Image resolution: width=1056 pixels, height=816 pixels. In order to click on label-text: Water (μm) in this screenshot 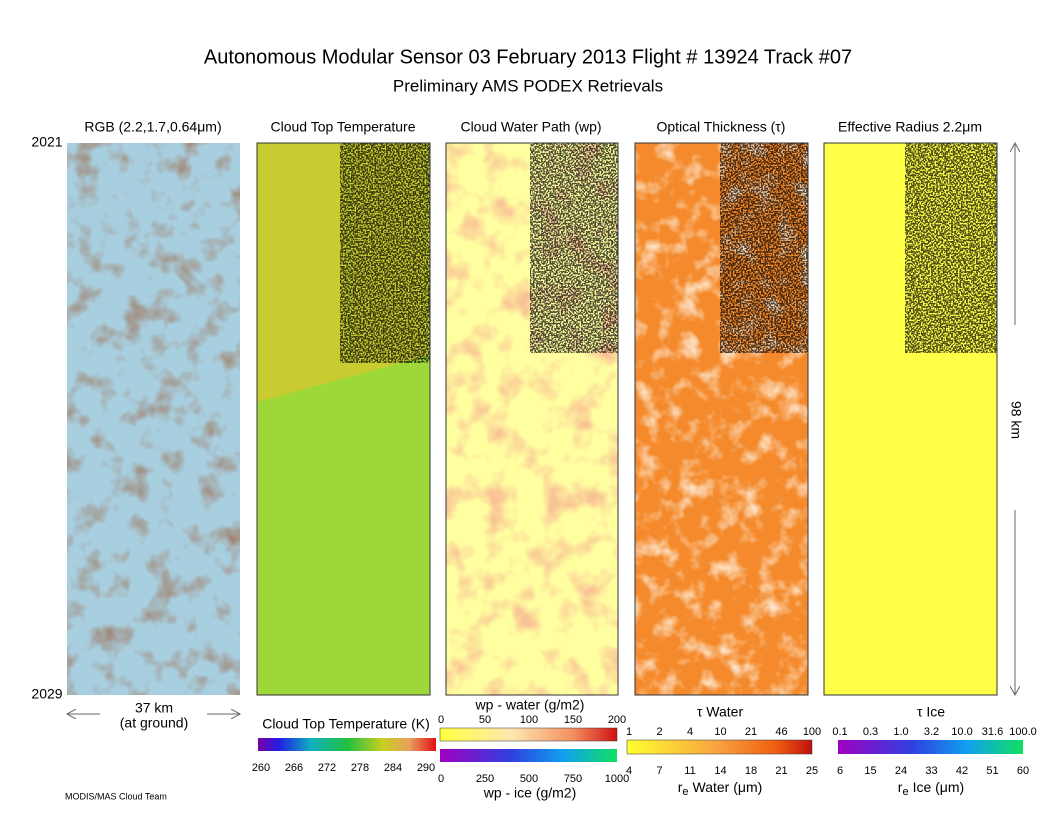, I will do `click(728, 787)`.